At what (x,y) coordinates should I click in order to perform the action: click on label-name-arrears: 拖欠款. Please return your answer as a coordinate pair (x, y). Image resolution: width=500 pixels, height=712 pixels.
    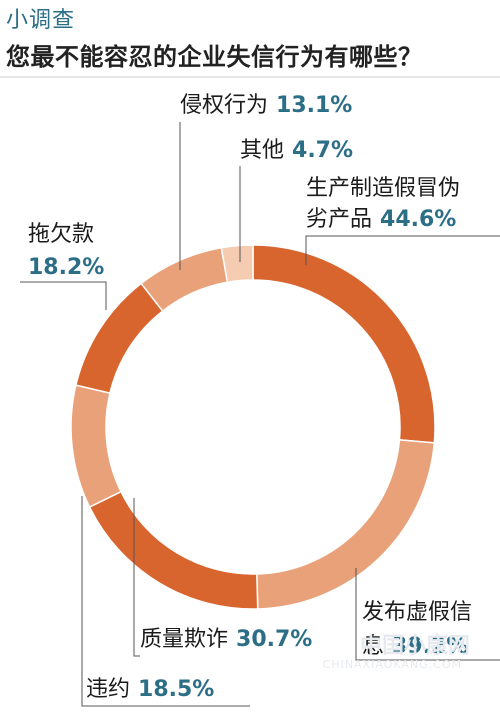
    Looking at the image, I should click on (61, 234).